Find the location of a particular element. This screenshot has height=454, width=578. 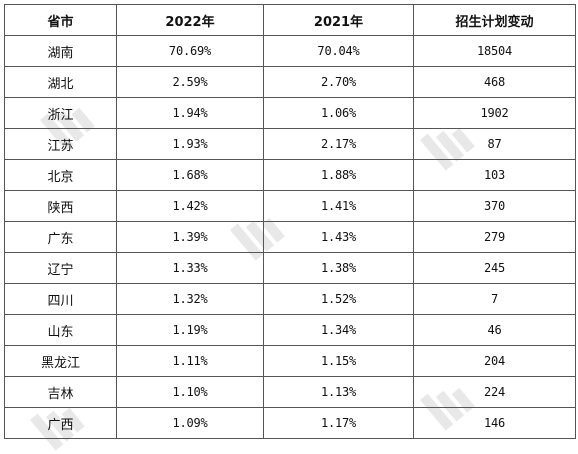

cell-province: 四川 is located at coordinates (60, 299).